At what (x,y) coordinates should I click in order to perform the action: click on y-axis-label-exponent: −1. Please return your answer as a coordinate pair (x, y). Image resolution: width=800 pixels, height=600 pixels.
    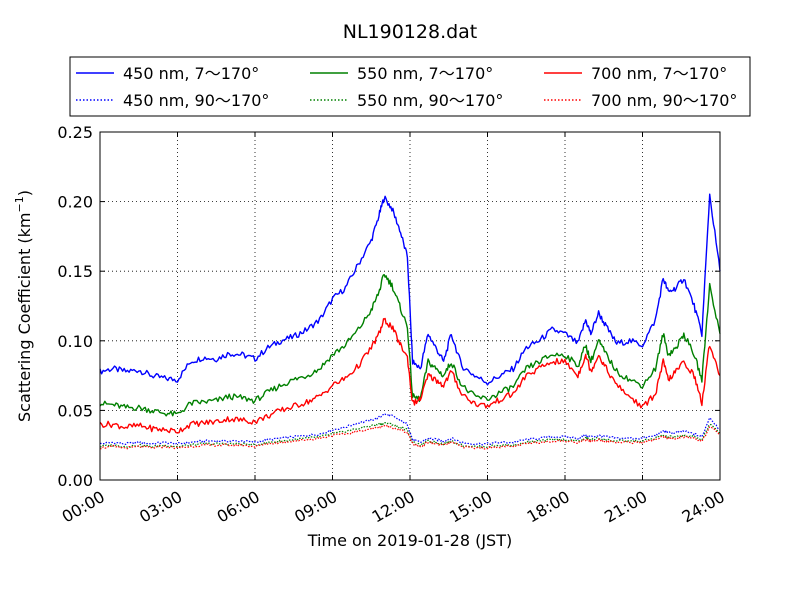
    Looking at the image, I should click on (19, 204).